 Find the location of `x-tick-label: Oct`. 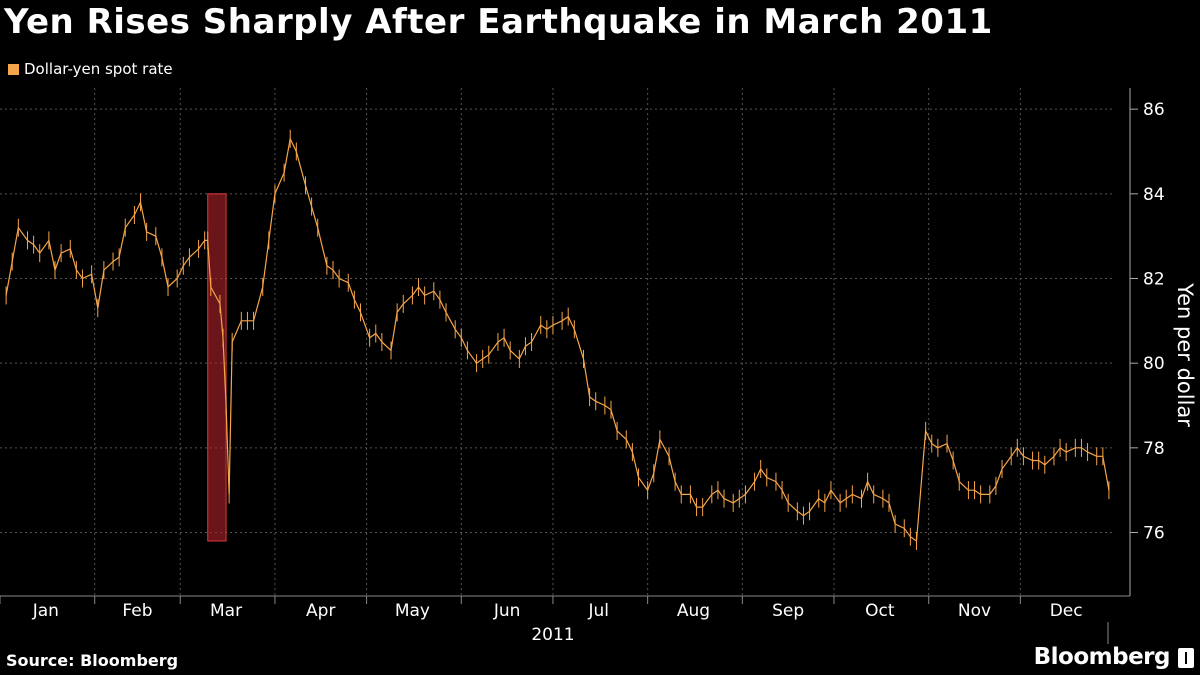

x-tick-label: Oct is located at coordinates (880, 611).